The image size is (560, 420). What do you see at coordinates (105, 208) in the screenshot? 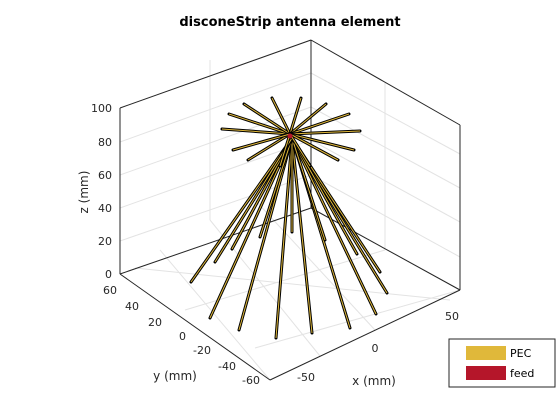
I see `z-tick-label: 40` at bounding box center [105, 208].